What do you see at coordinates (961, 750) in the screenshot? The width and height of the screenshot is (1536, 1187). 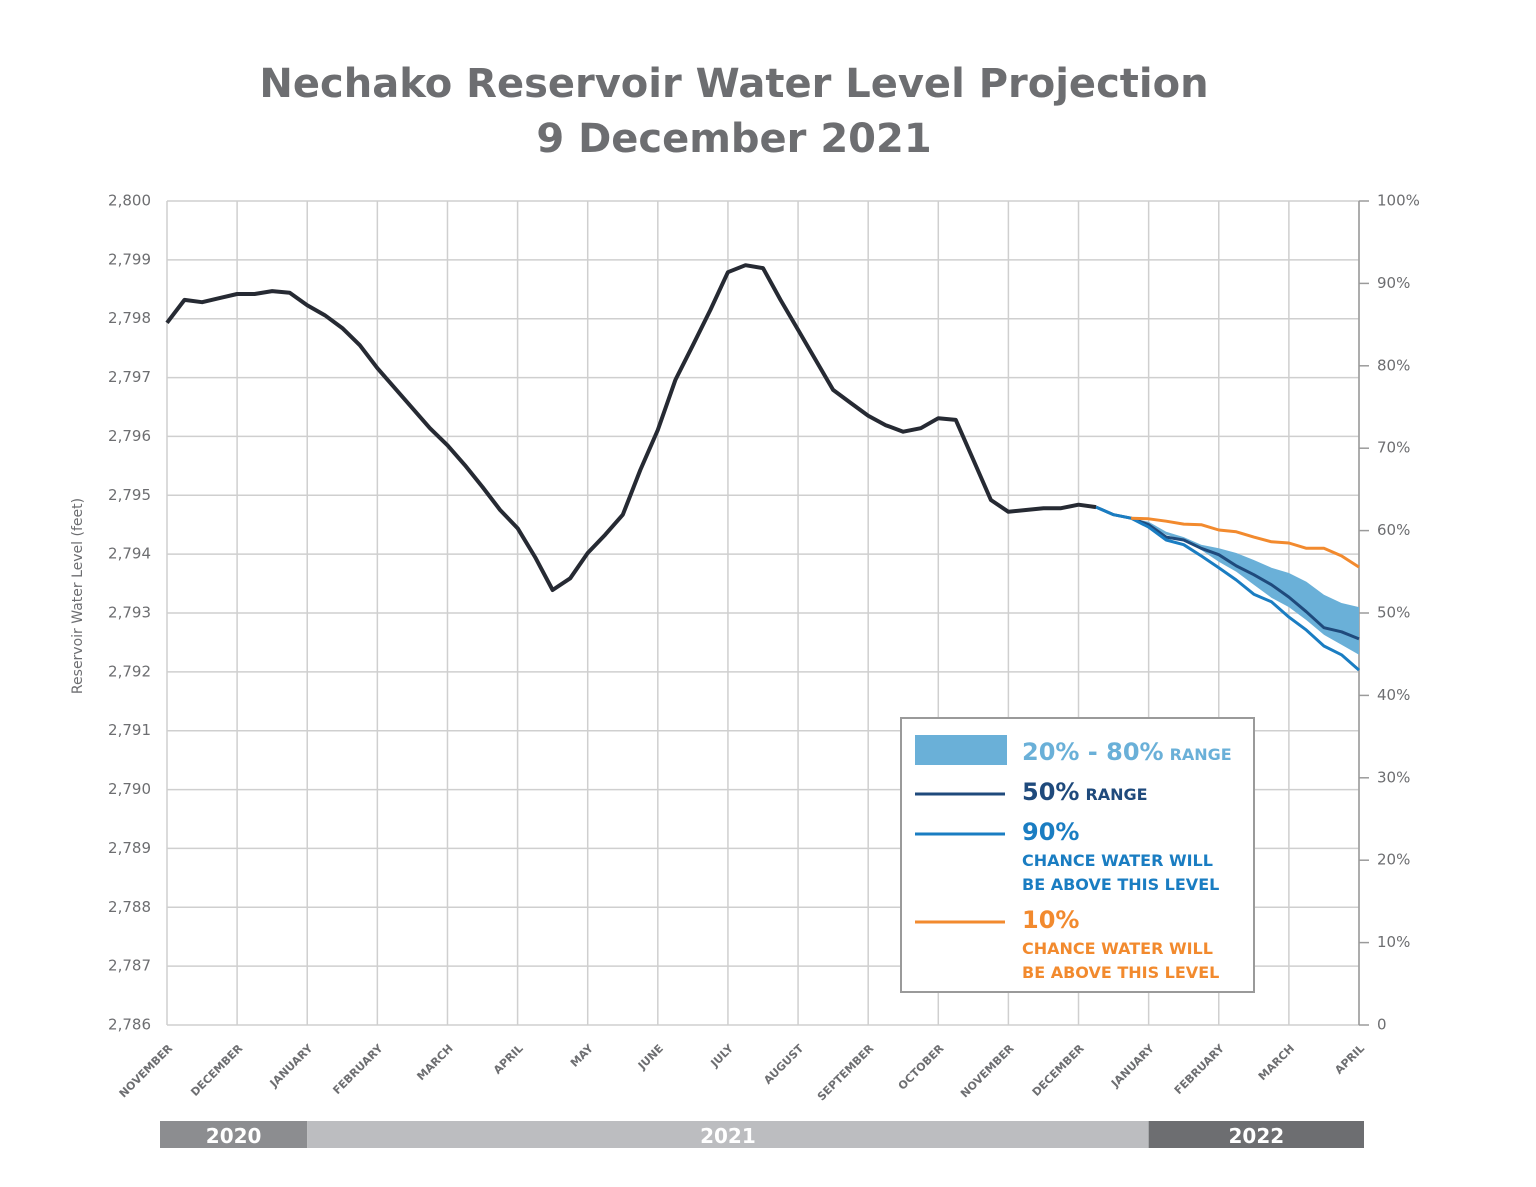 I see `legend-swatch` at bounding box center [961, 750].